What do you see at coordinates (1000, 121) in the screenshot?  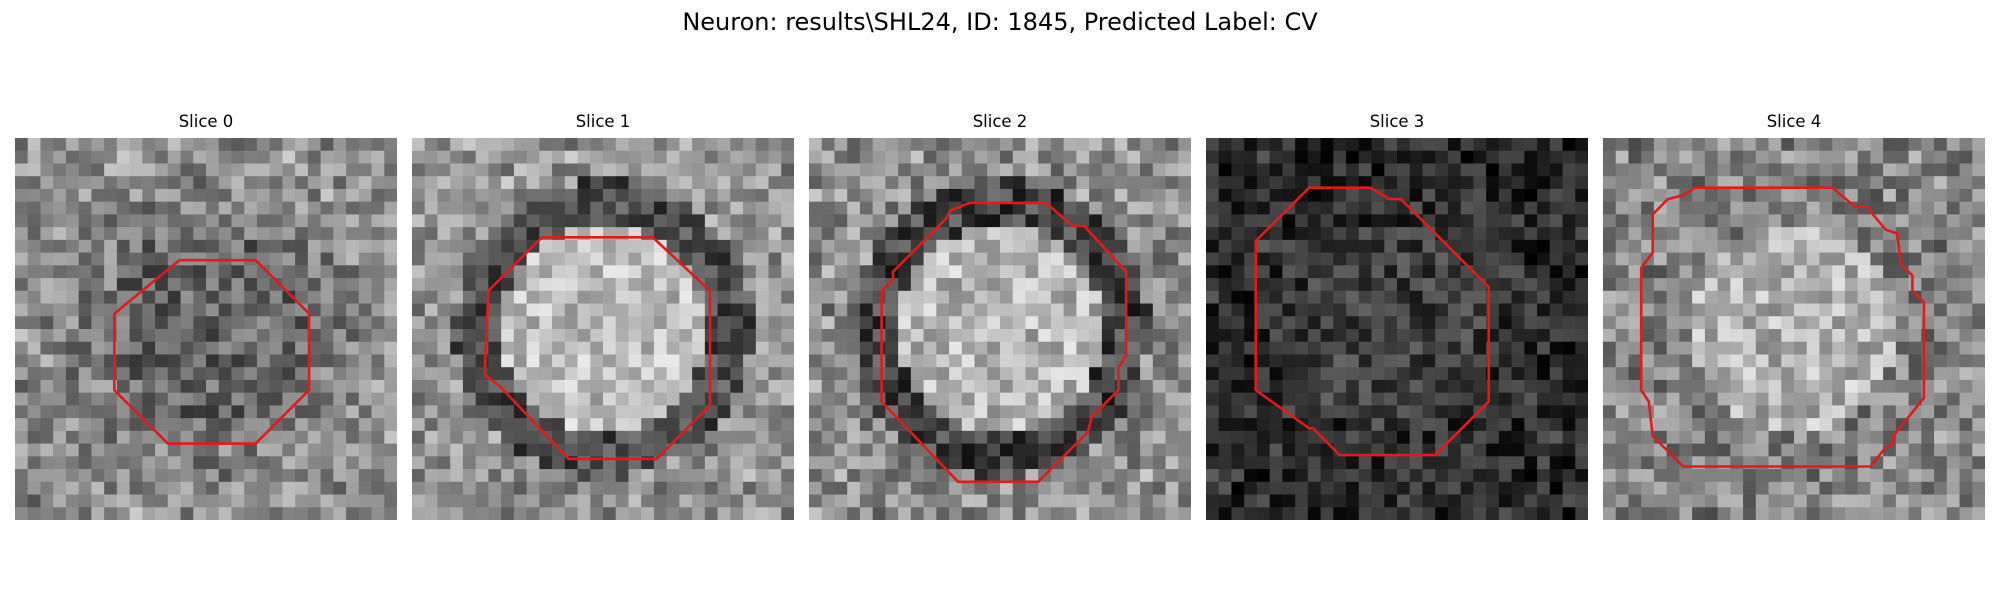 I see `slice-title-2: Slice 2` at bounding box center [1000, 121].